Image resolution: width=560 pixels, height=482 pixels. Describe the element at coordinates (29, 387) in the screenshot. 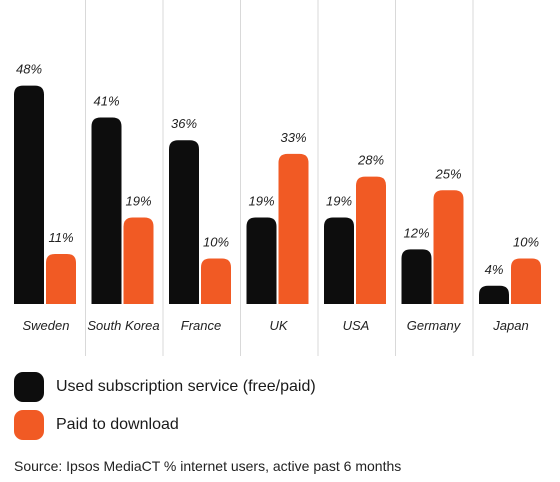

I see `legend-swatch-subscription` at that location.